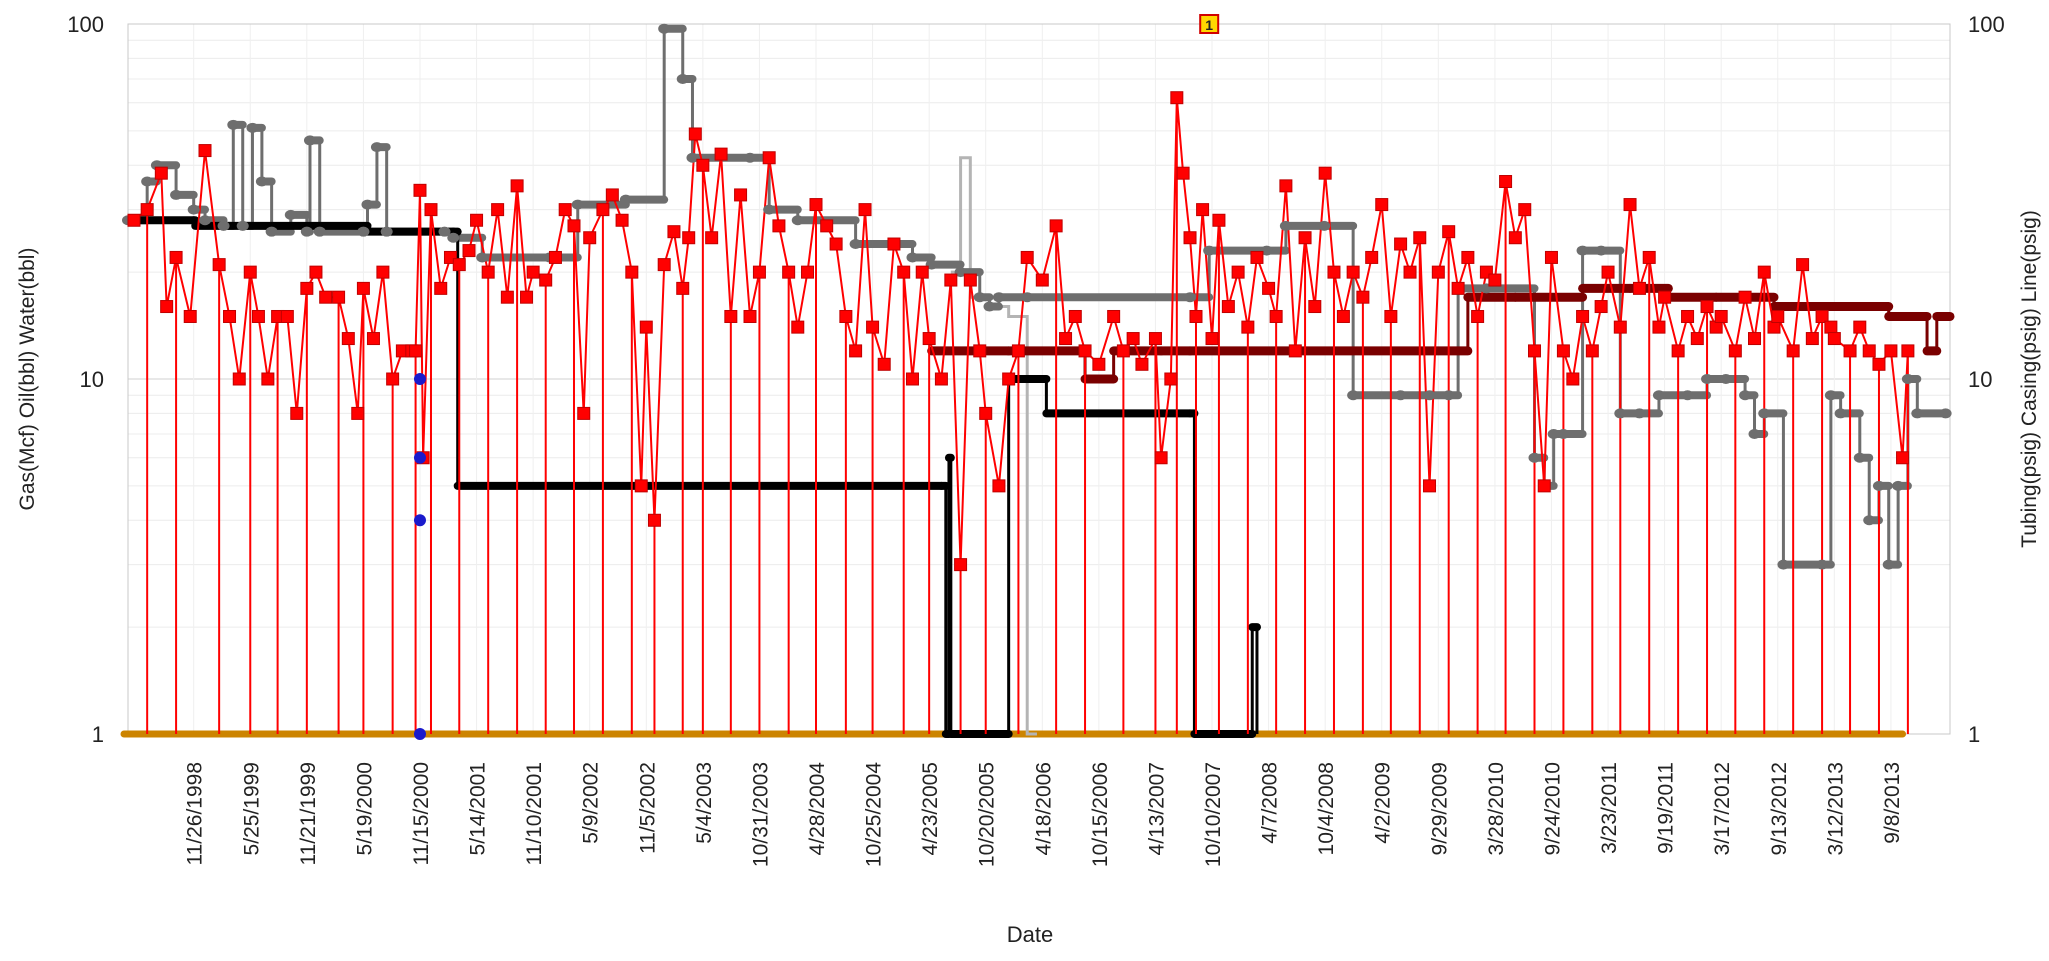 This screenshot has width=2049, height=961. What do you see at coordinates (1779, 808) in the screenshot?
I see `x-tick-label: 9/13/2012` at bounding box center [1779, 808].